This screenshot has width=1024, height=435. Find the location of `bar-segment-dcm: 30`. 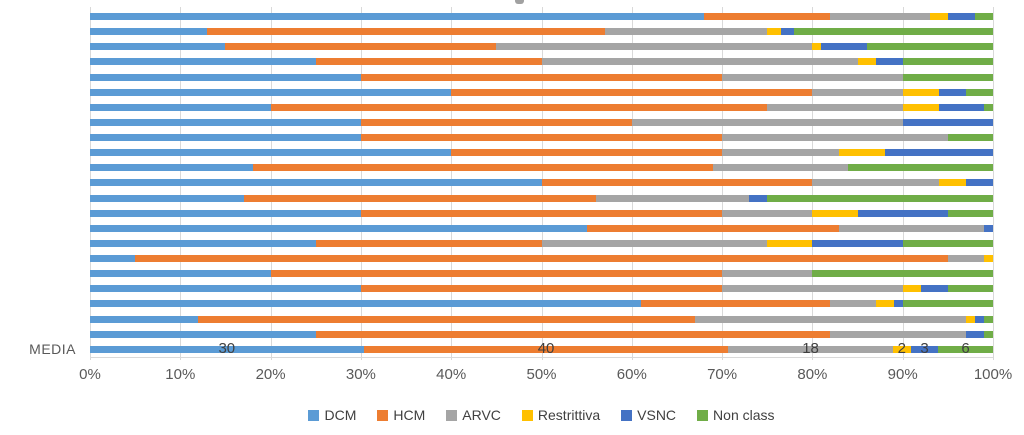

bar-segment-dcm: 30 is located at coordinates (227, 349).